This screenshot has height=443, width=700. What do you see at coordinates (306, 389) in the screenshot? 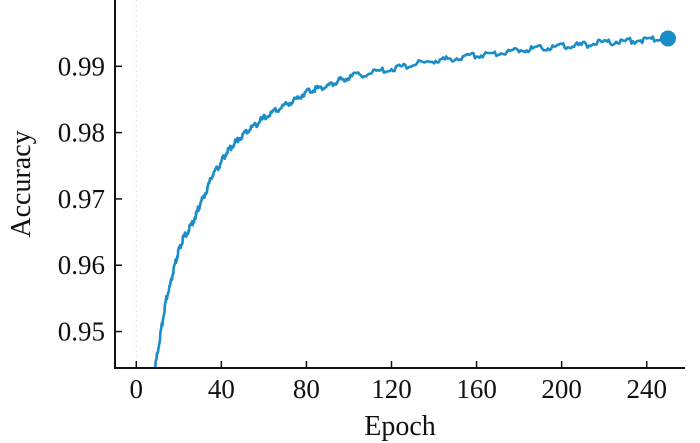
I see `x-tick-label: 80` at bounding box center [306, 389].